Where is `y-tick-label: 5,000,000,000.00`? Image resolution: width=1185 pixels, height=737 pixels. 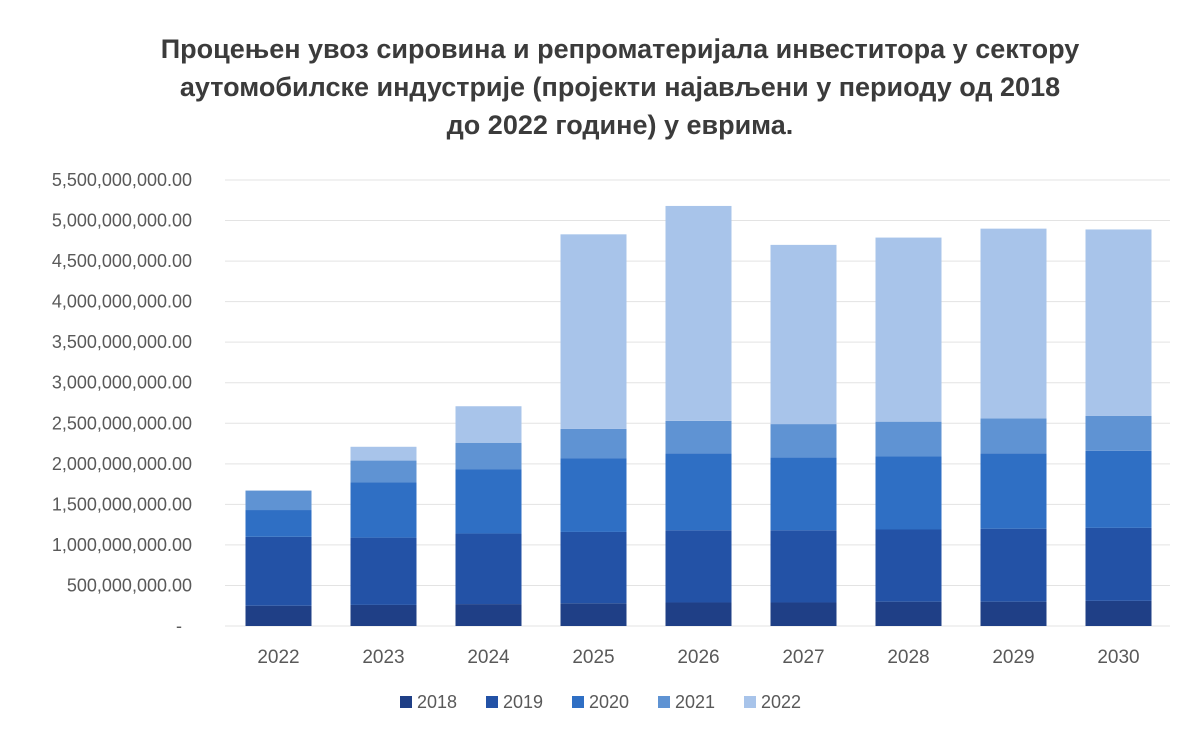 y-tick-label: 5,000,000,000.00 is located at coordinates (122, 221).